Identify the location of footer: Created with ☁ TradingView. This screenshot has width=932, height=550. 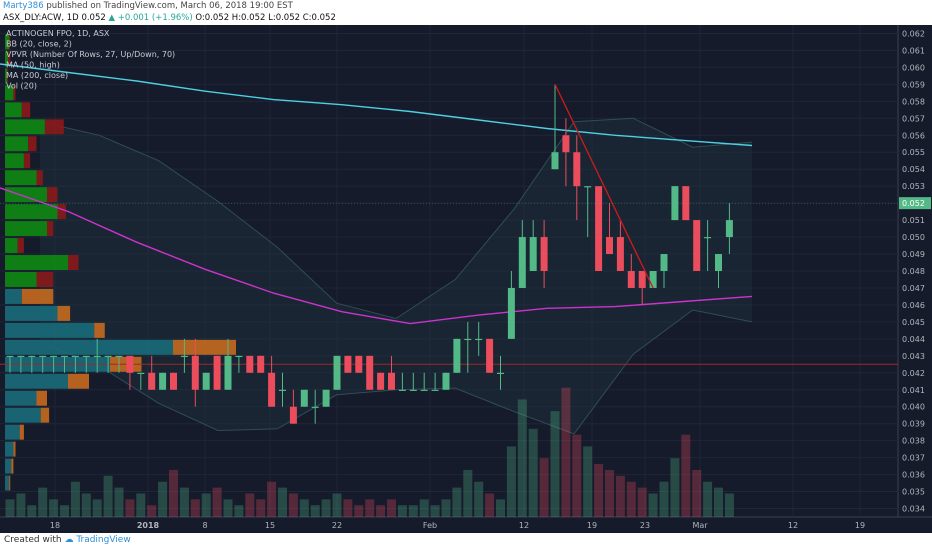
(67, 540).